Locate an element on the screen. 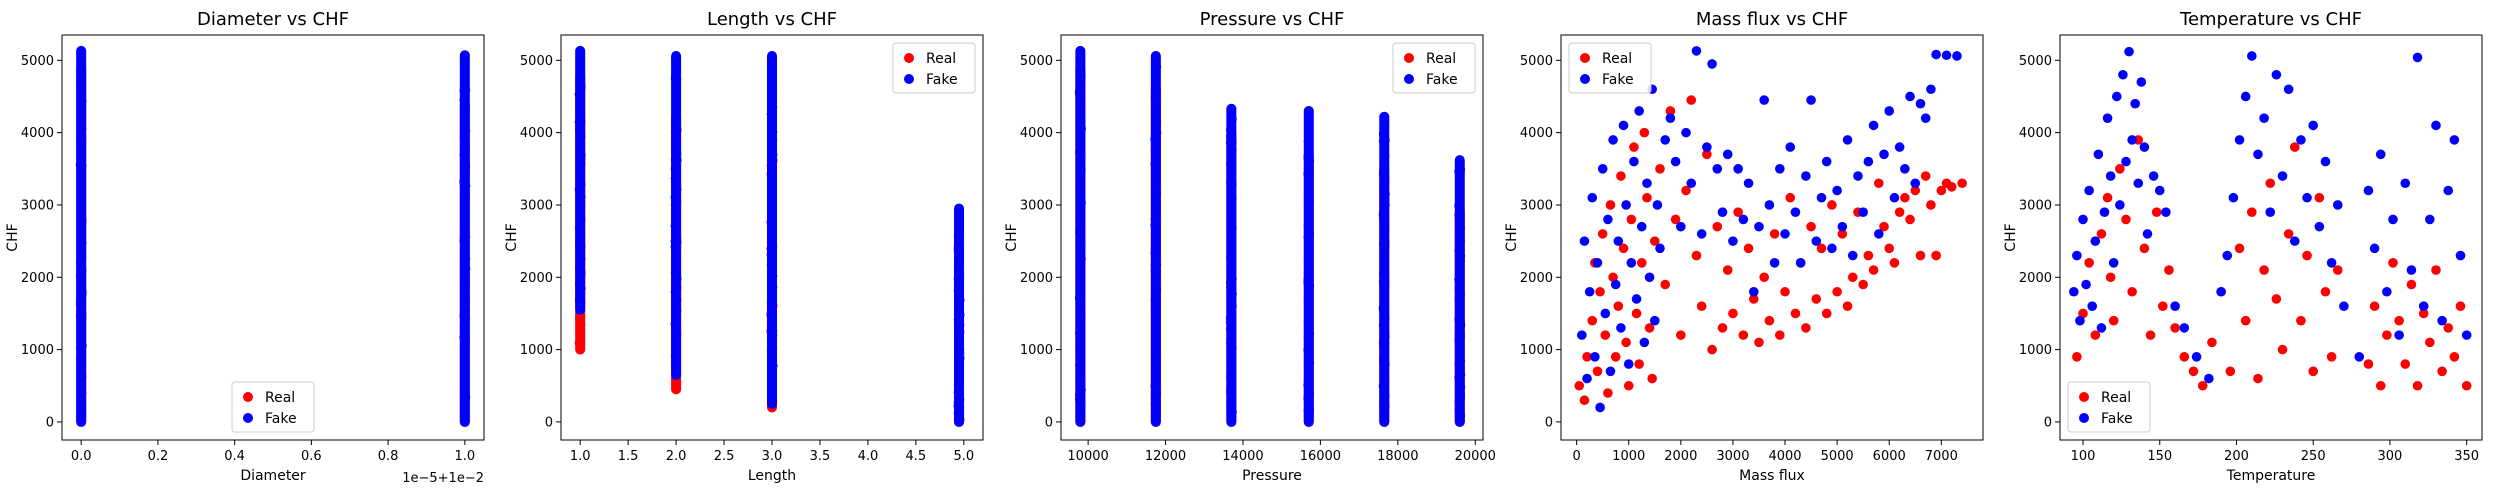 This screenshot has height=500, width=2500. series-fake is located at coordinates (273, 236).